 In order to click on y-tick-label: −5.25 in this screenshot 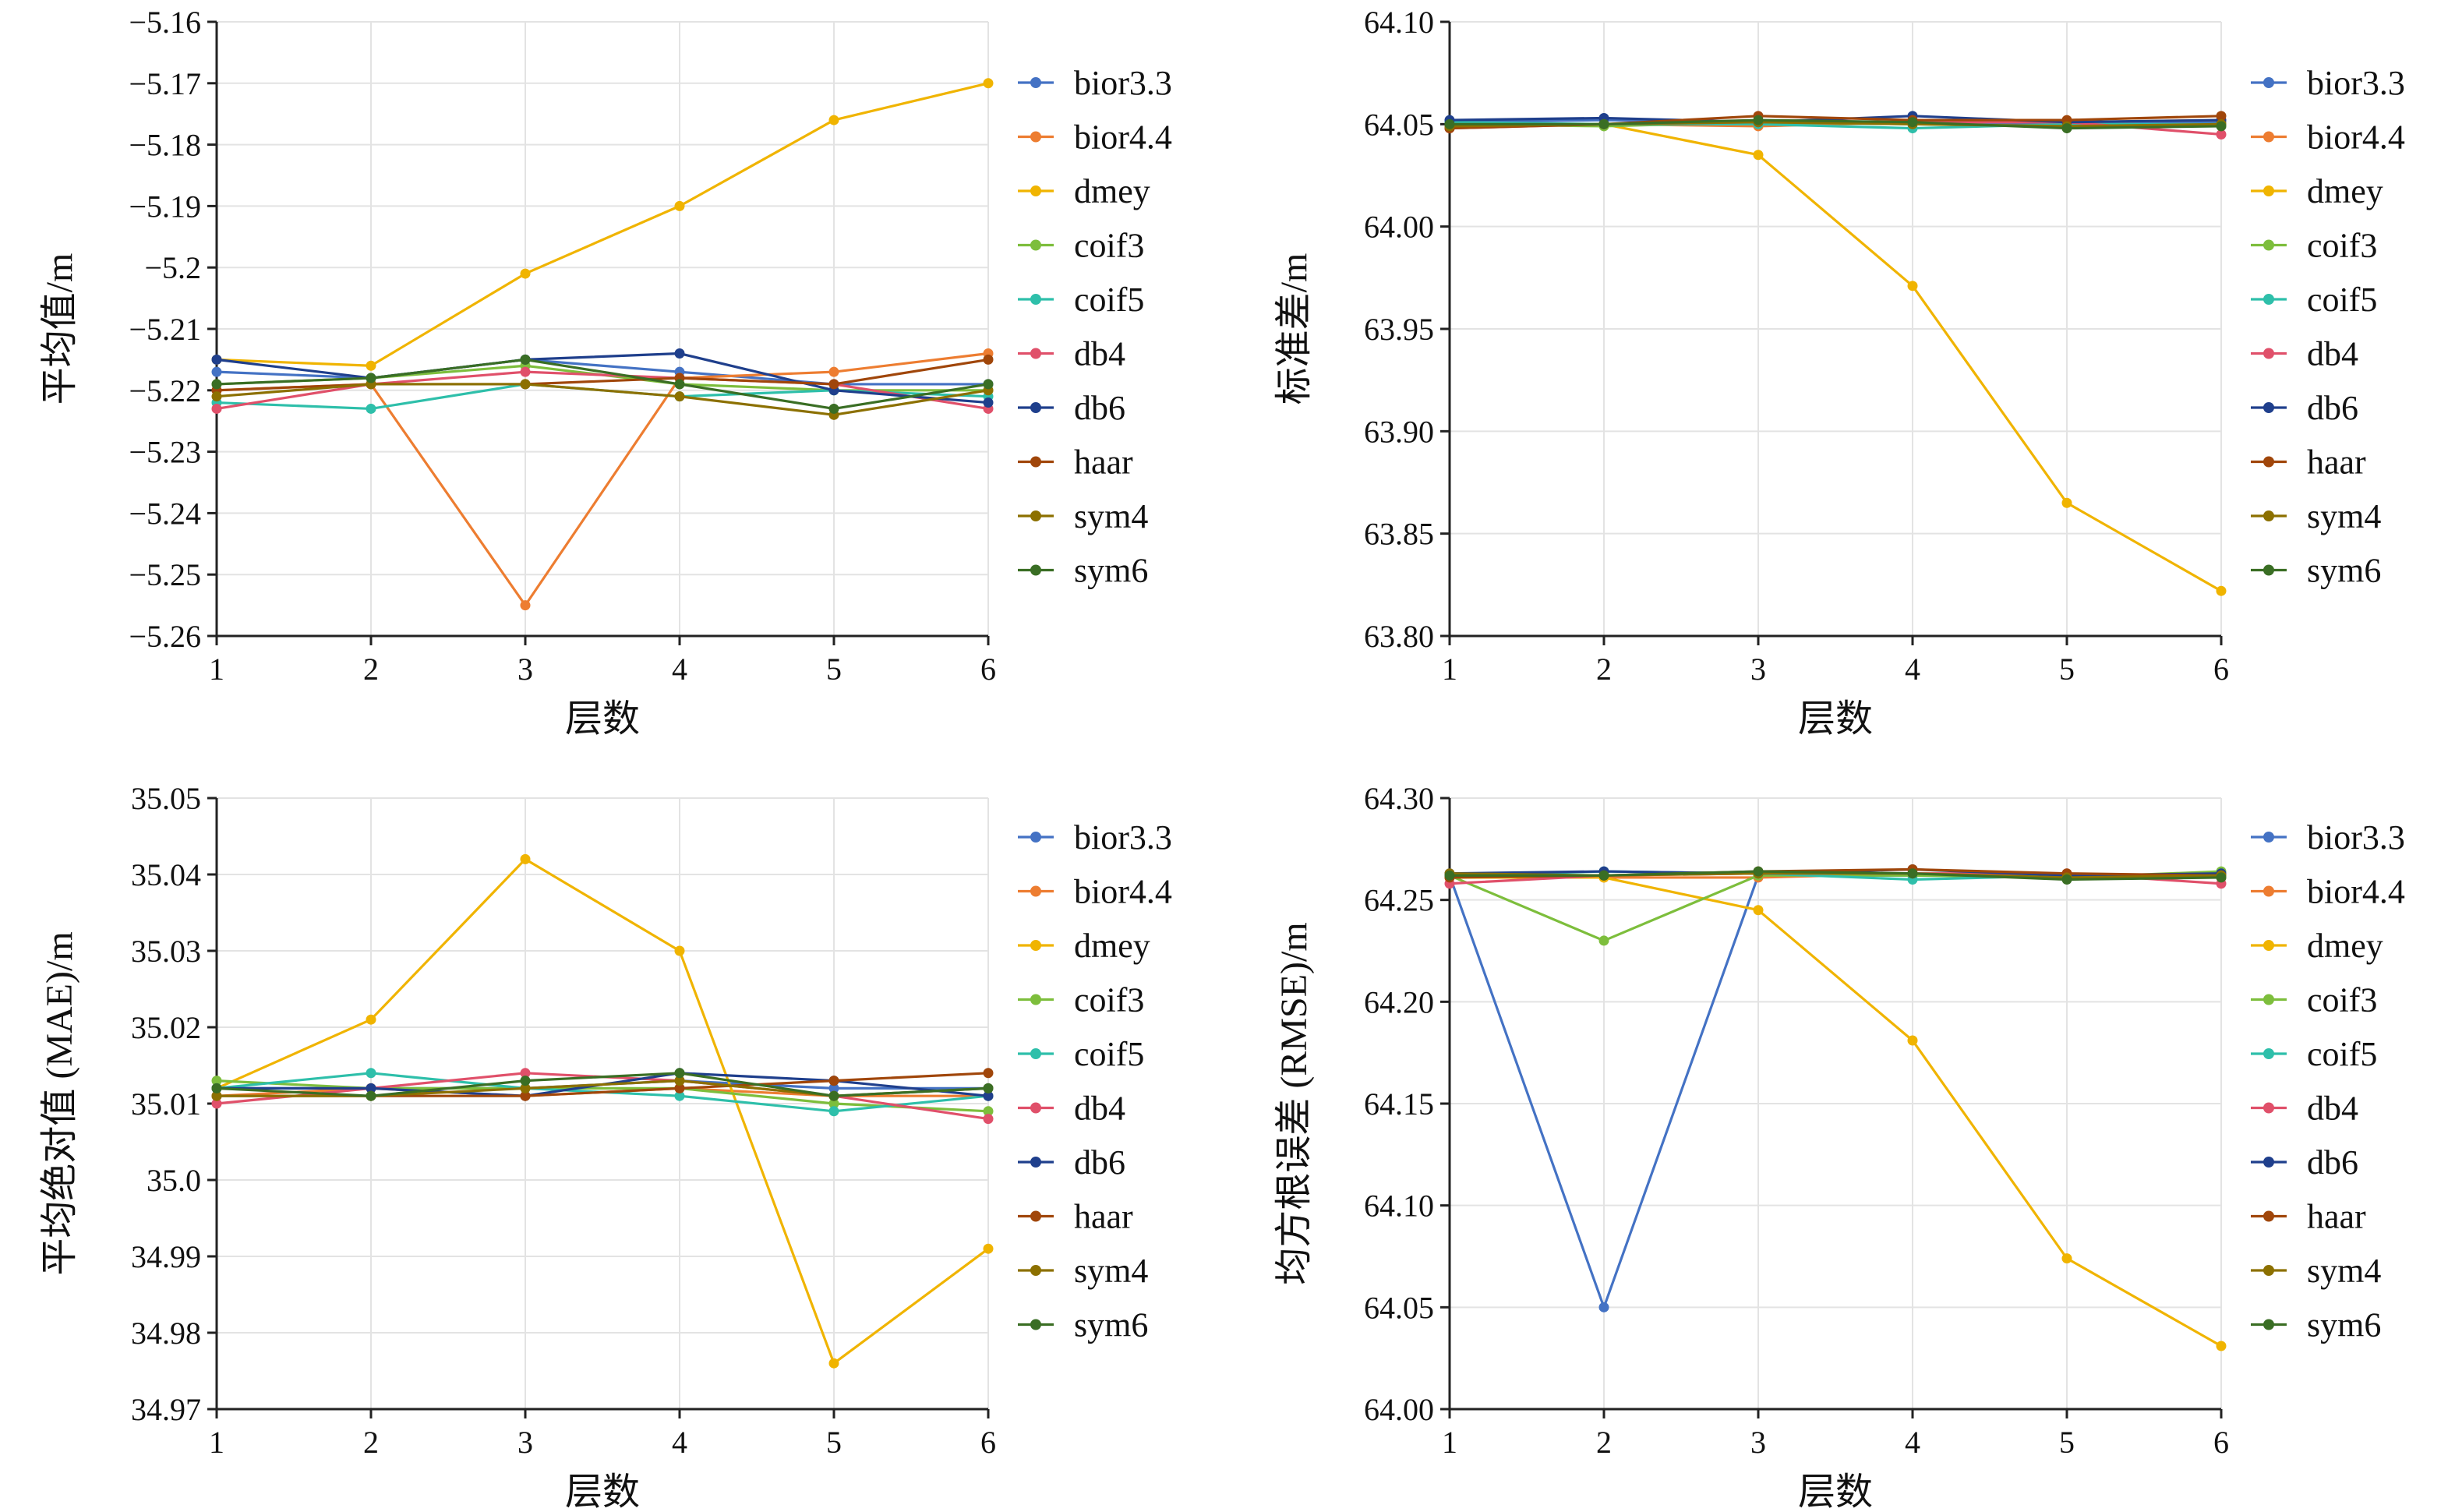, I will do `click(165, 574)`.